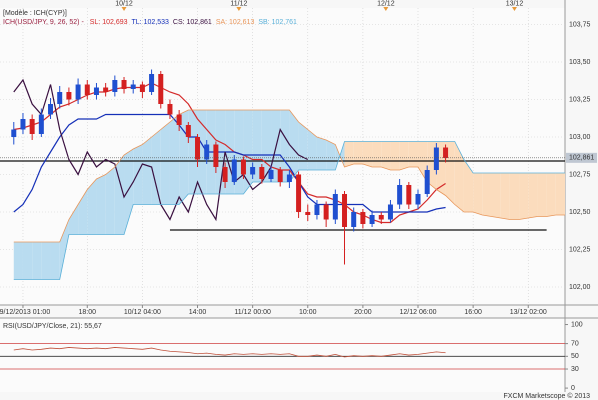 The image size is (598, 400). I want to click on legend-entry: TL: 102,533, so click(150, 22).